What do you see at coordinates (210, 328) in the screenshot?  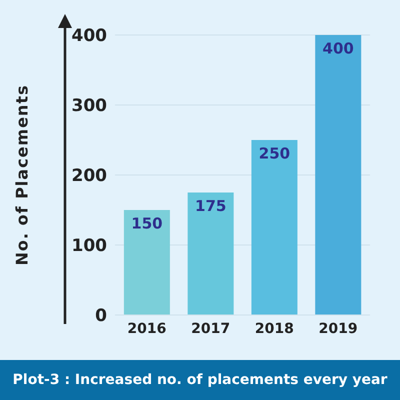 I see `x-tick-label: 2017` at bounding box center [210, 328].